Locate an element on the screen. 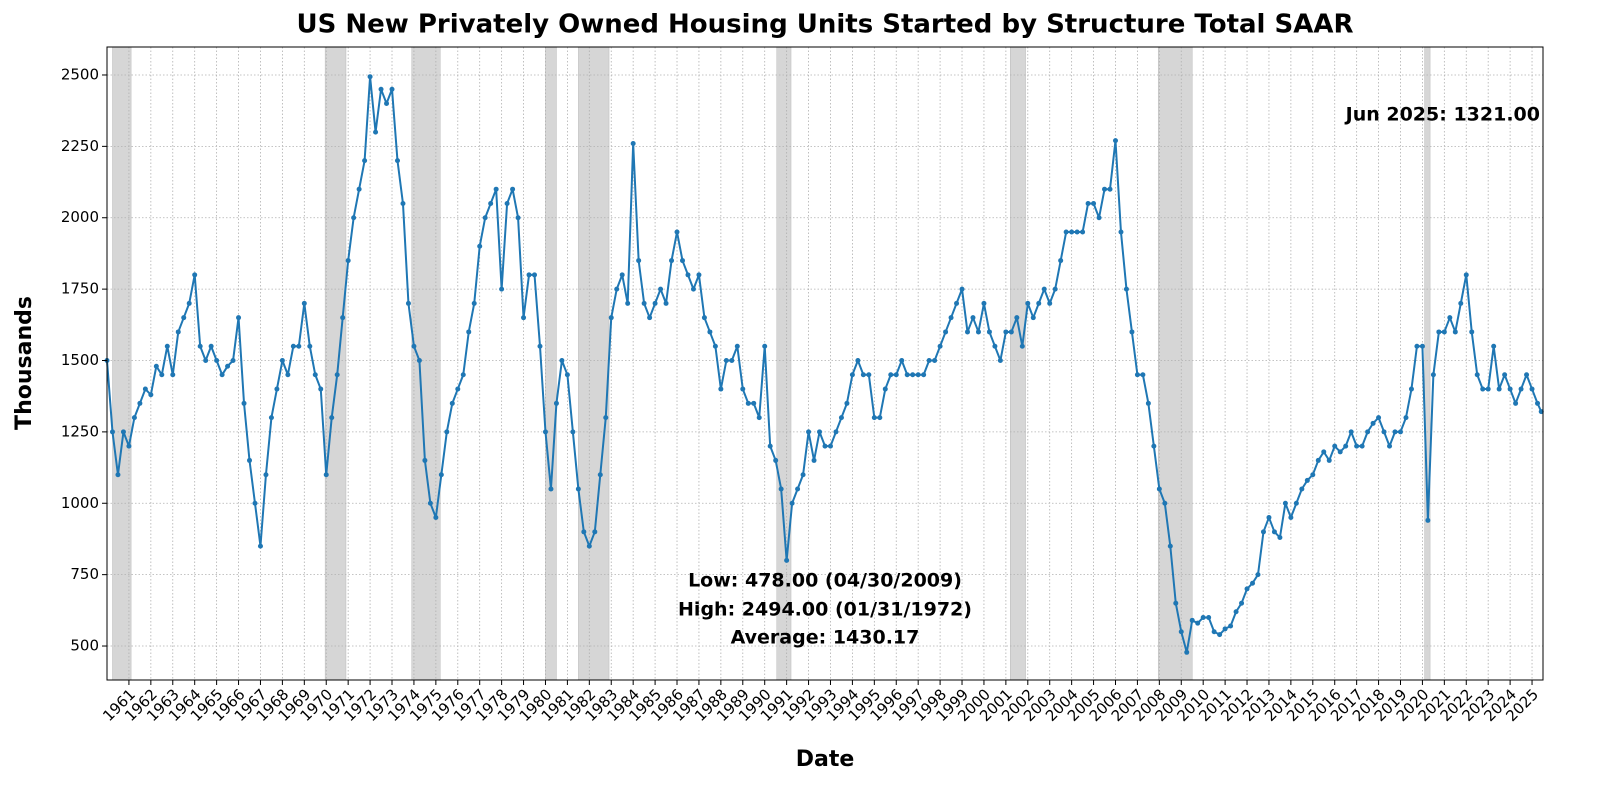 This screenshot has height=802, width=1600. recession-band is located at coordinates (335, 363).